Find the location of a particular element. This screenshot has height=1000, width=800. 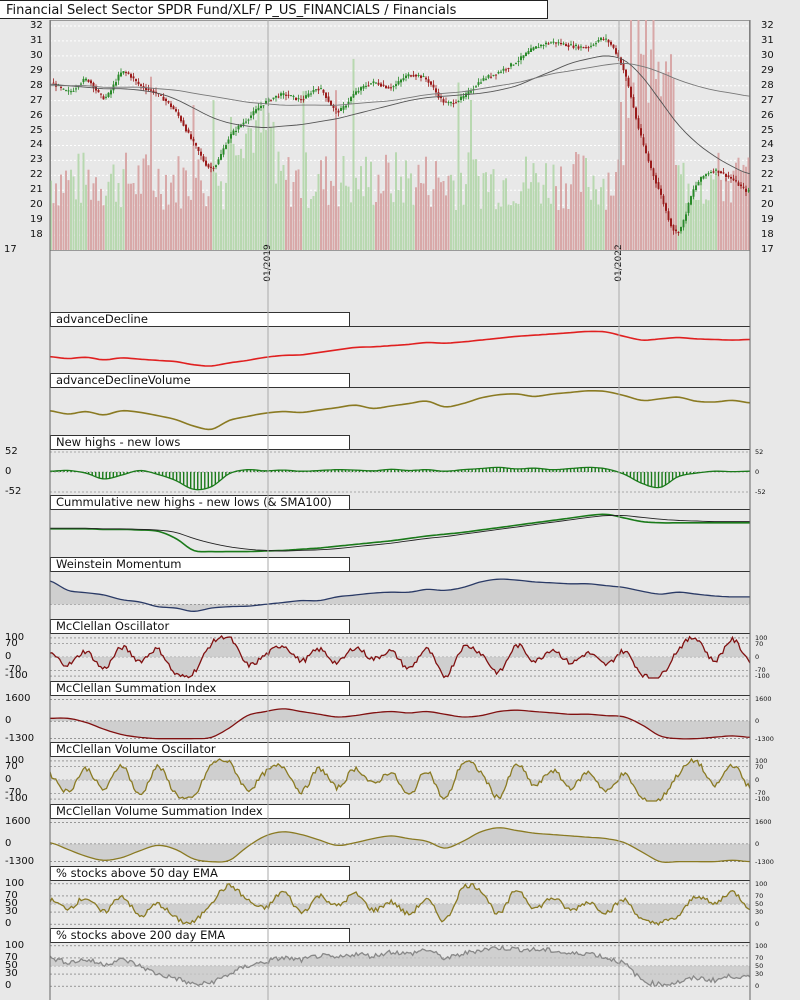

panel-y-label-left: -52 is located at coordinates (13, 491).